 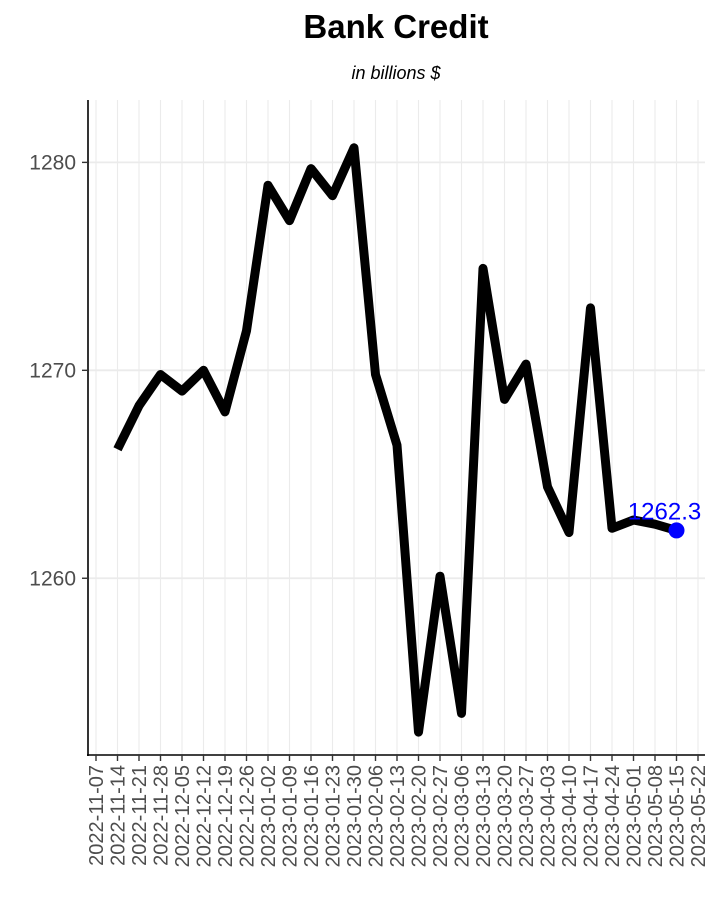 I want to click on chart-subtitle: in billions $, so click(x=396, y=73).